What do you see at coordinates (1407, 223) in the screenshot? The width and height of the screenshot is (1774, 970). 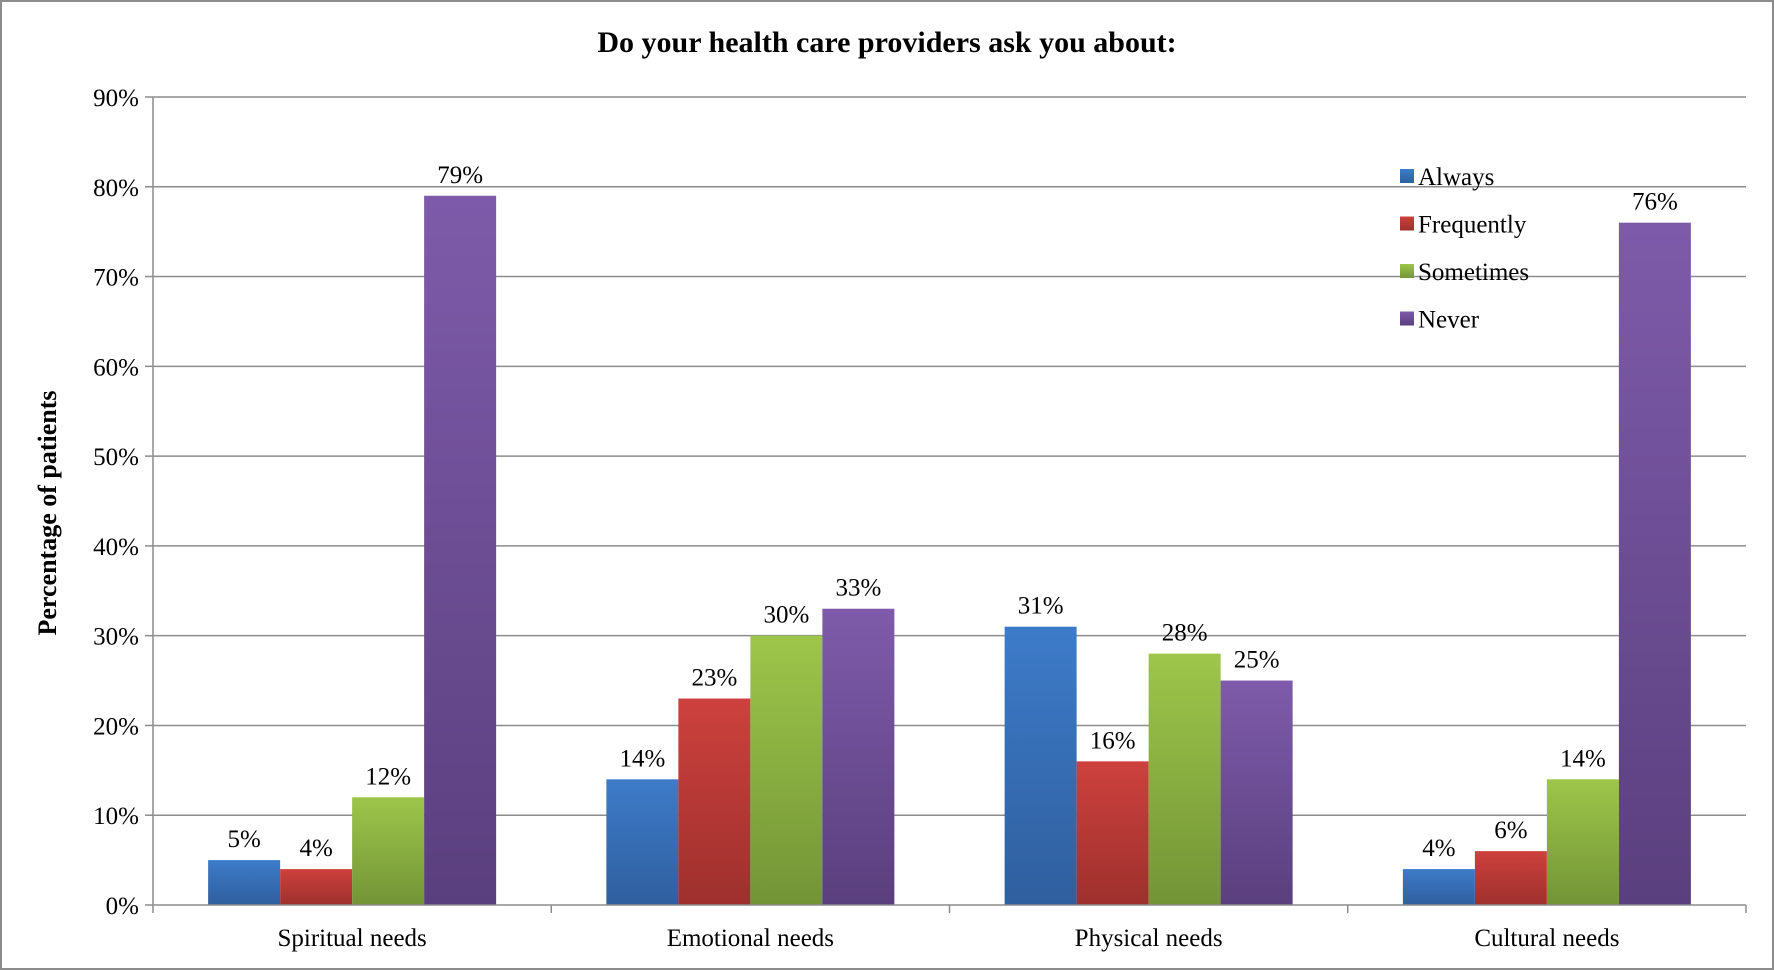 I see `legend-swatch-frequently` at bounding box center [1407, 223].